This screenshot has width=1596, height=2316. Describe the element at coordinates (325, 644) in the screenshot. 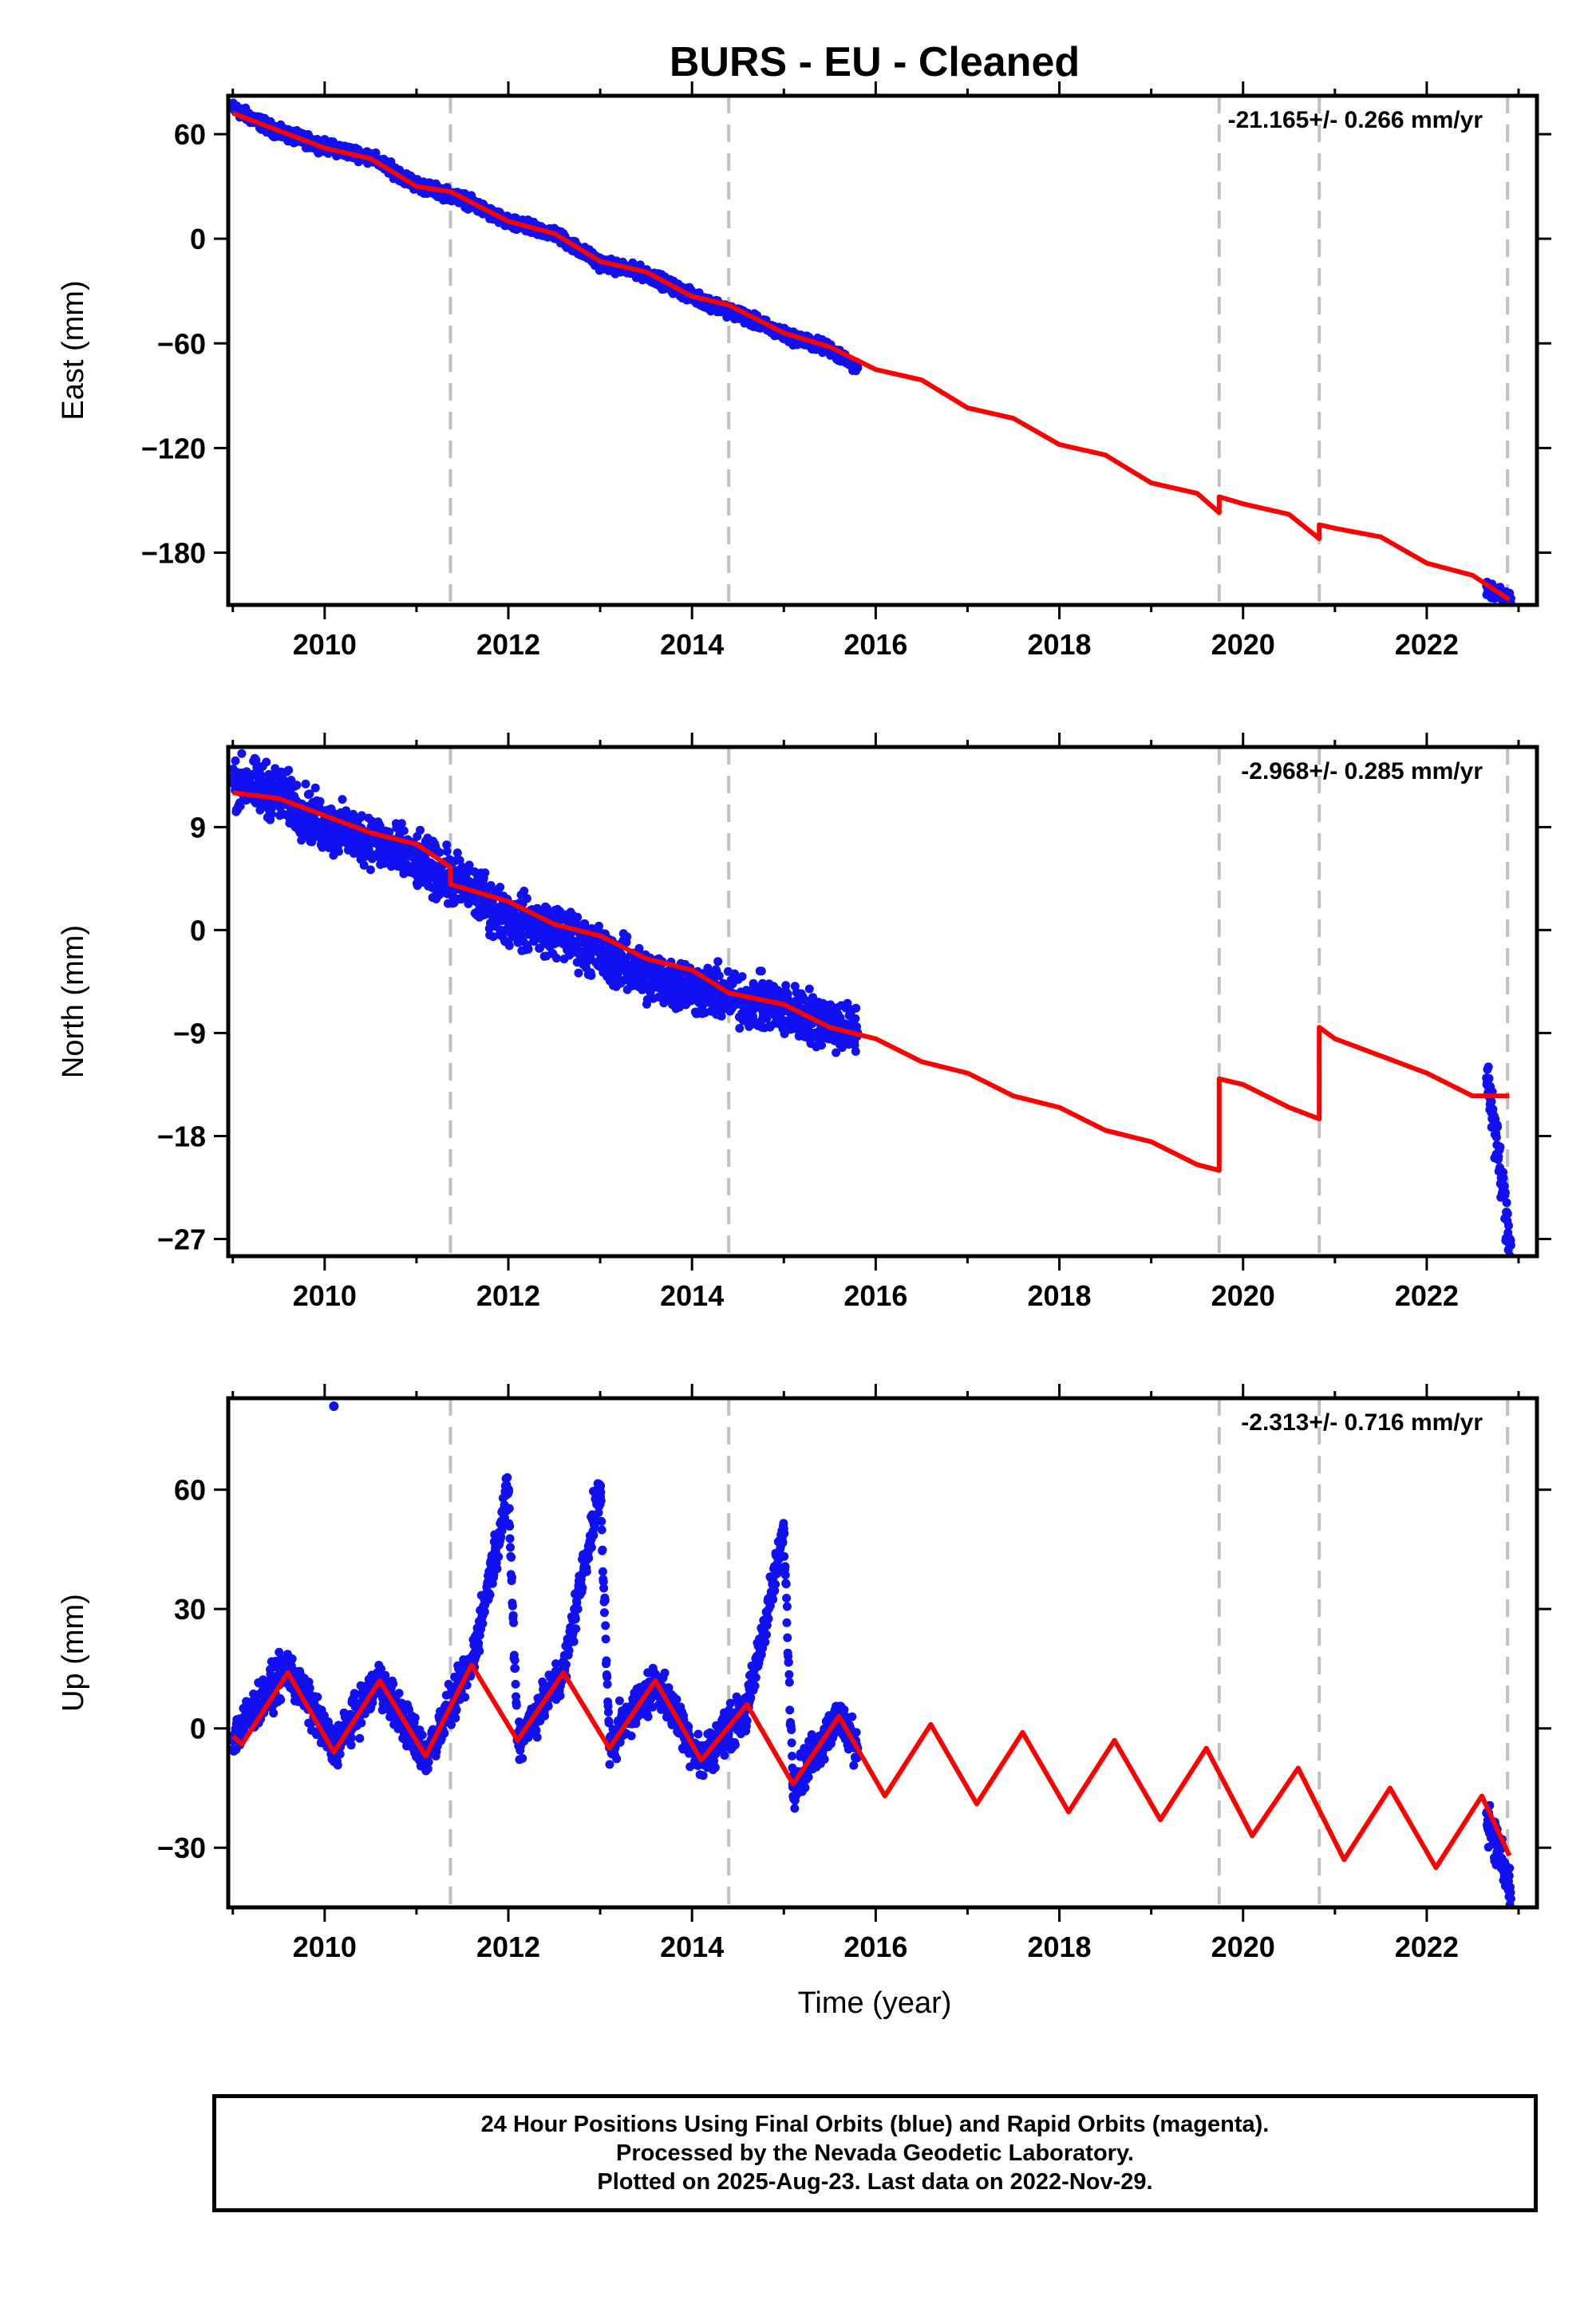

I see `x-tick-label: 2010` at that location.